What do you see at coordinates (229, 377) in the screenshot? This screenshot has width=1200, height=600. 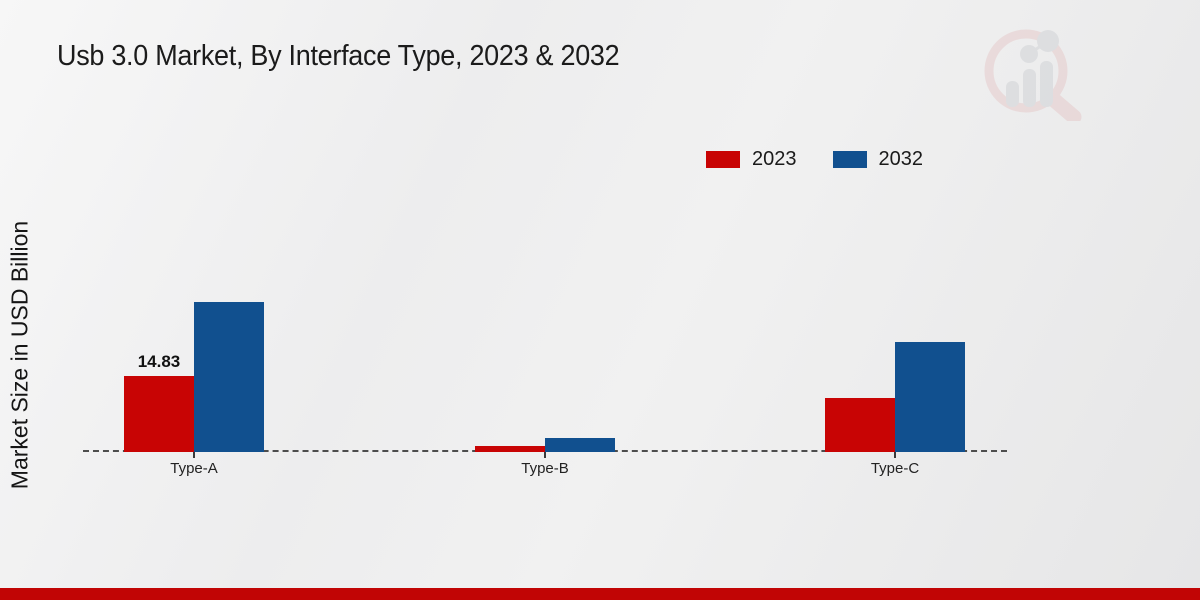 I see `bar-2032-type-a` at bounding box center [229, 377].